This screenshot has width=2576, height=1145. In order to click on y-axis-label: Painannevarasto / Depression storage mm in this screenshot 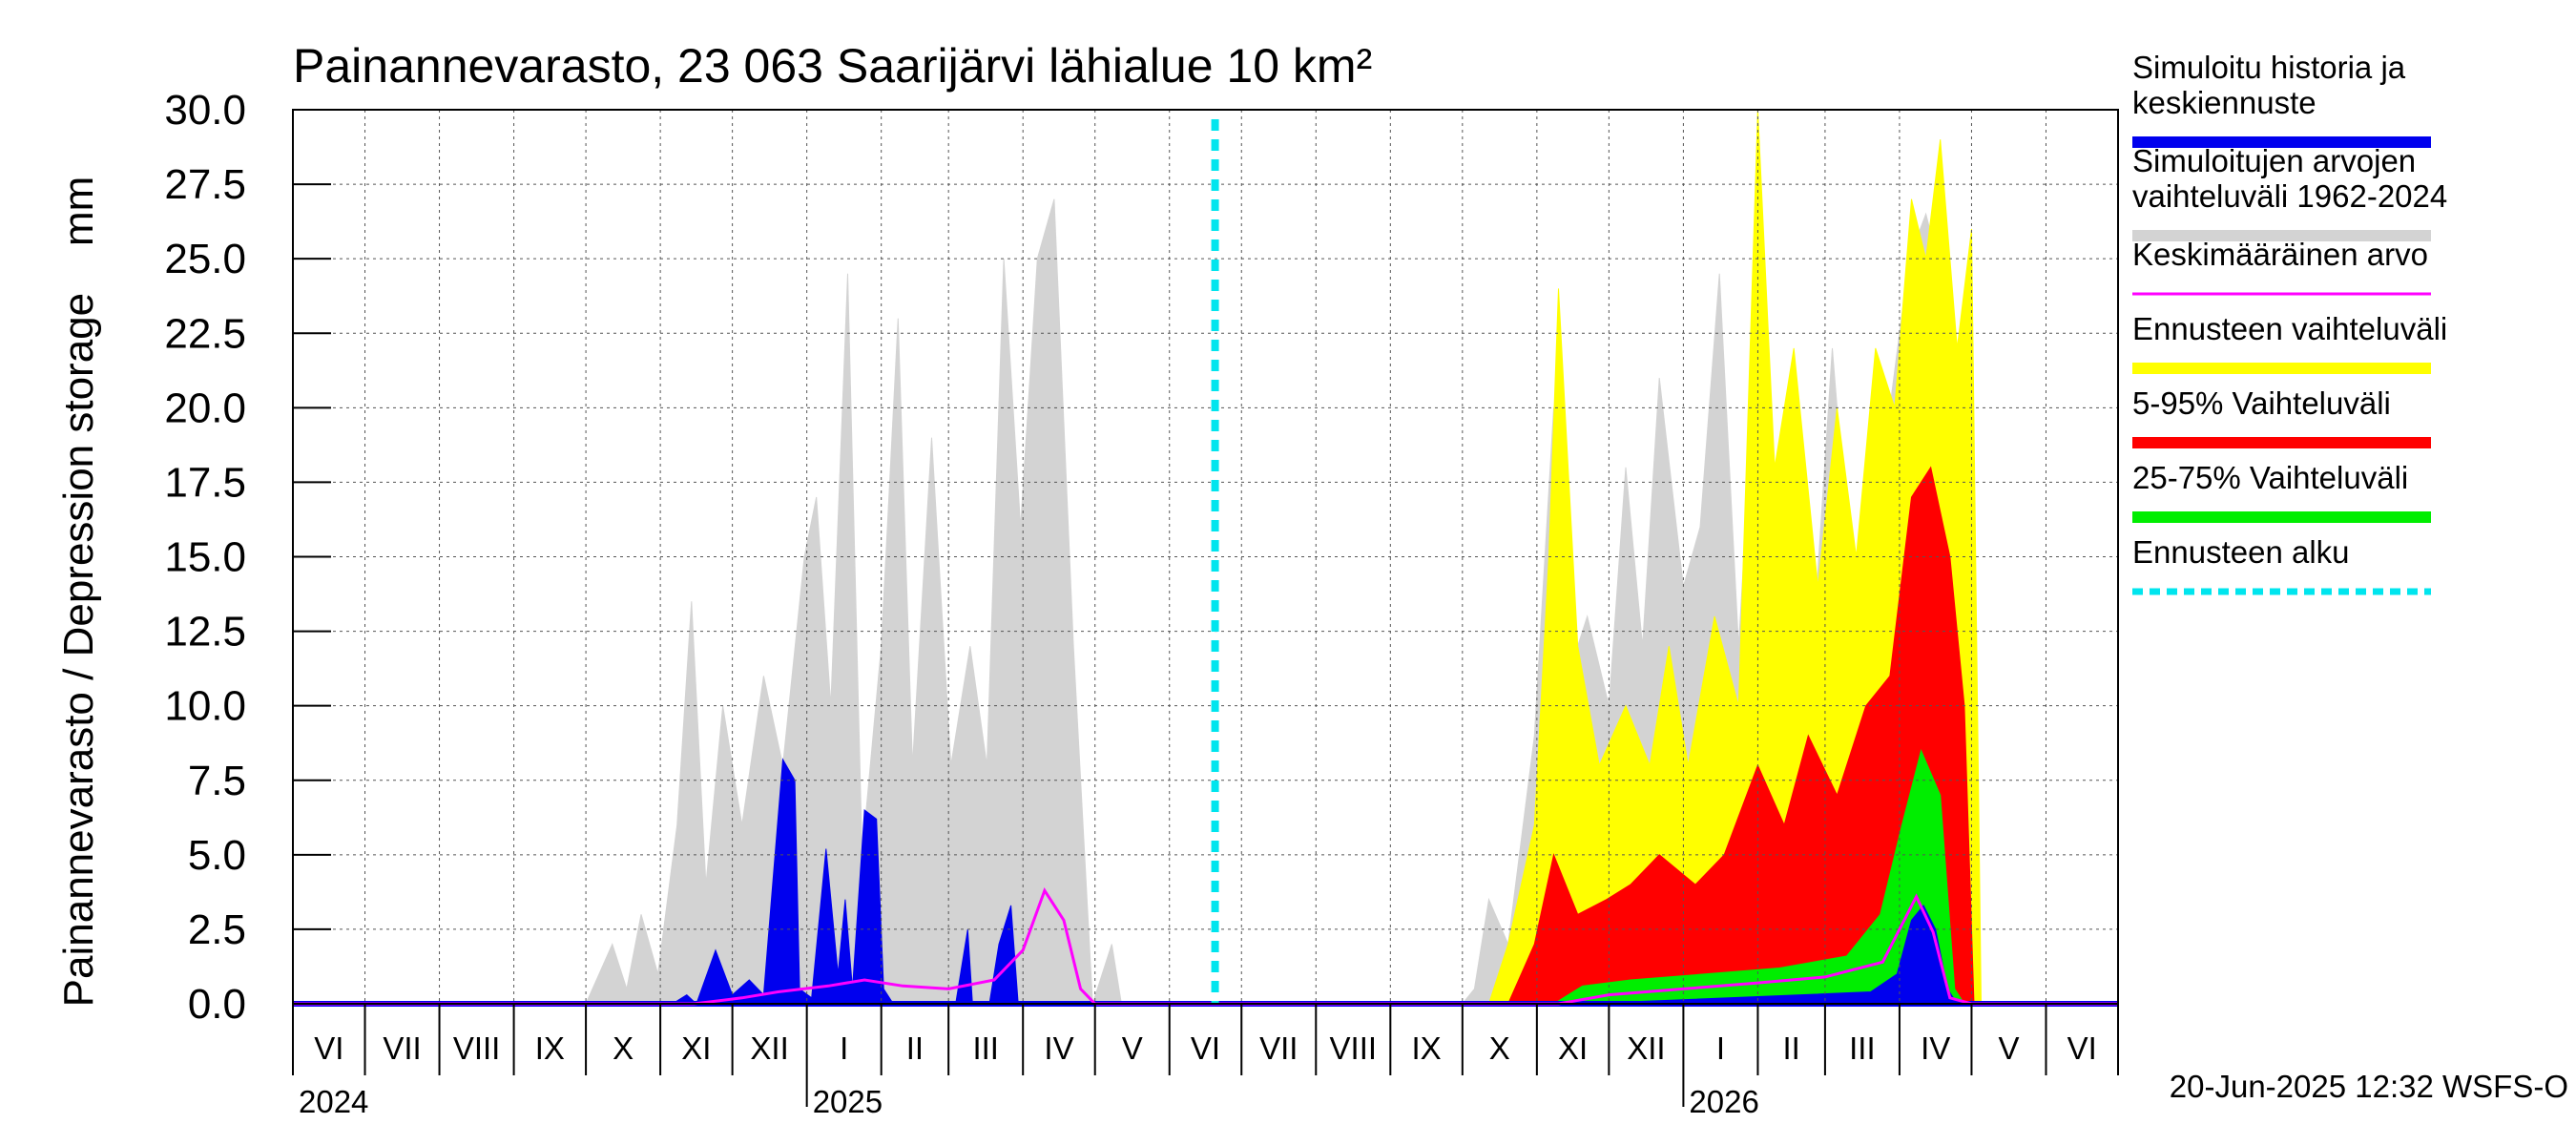, I will do `click(78, 592)`.